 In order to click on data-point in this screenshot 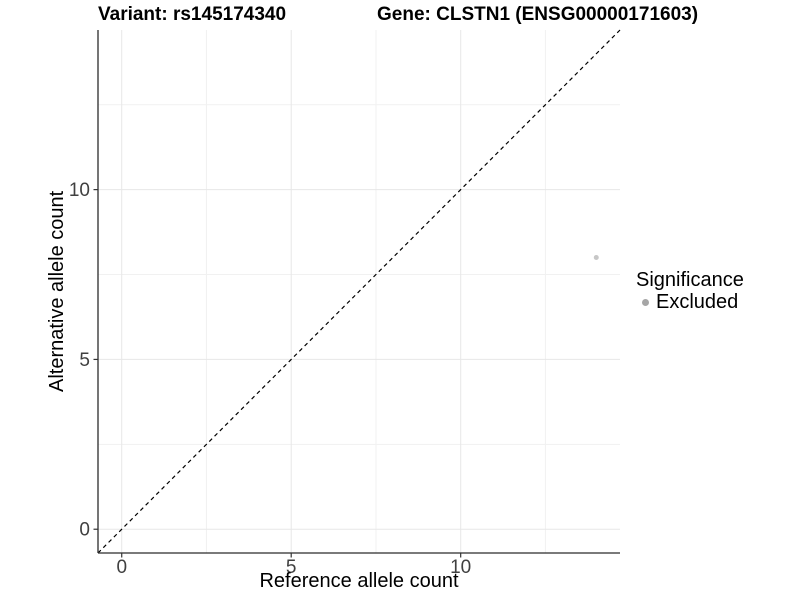, I will do `click(596, 258)`.